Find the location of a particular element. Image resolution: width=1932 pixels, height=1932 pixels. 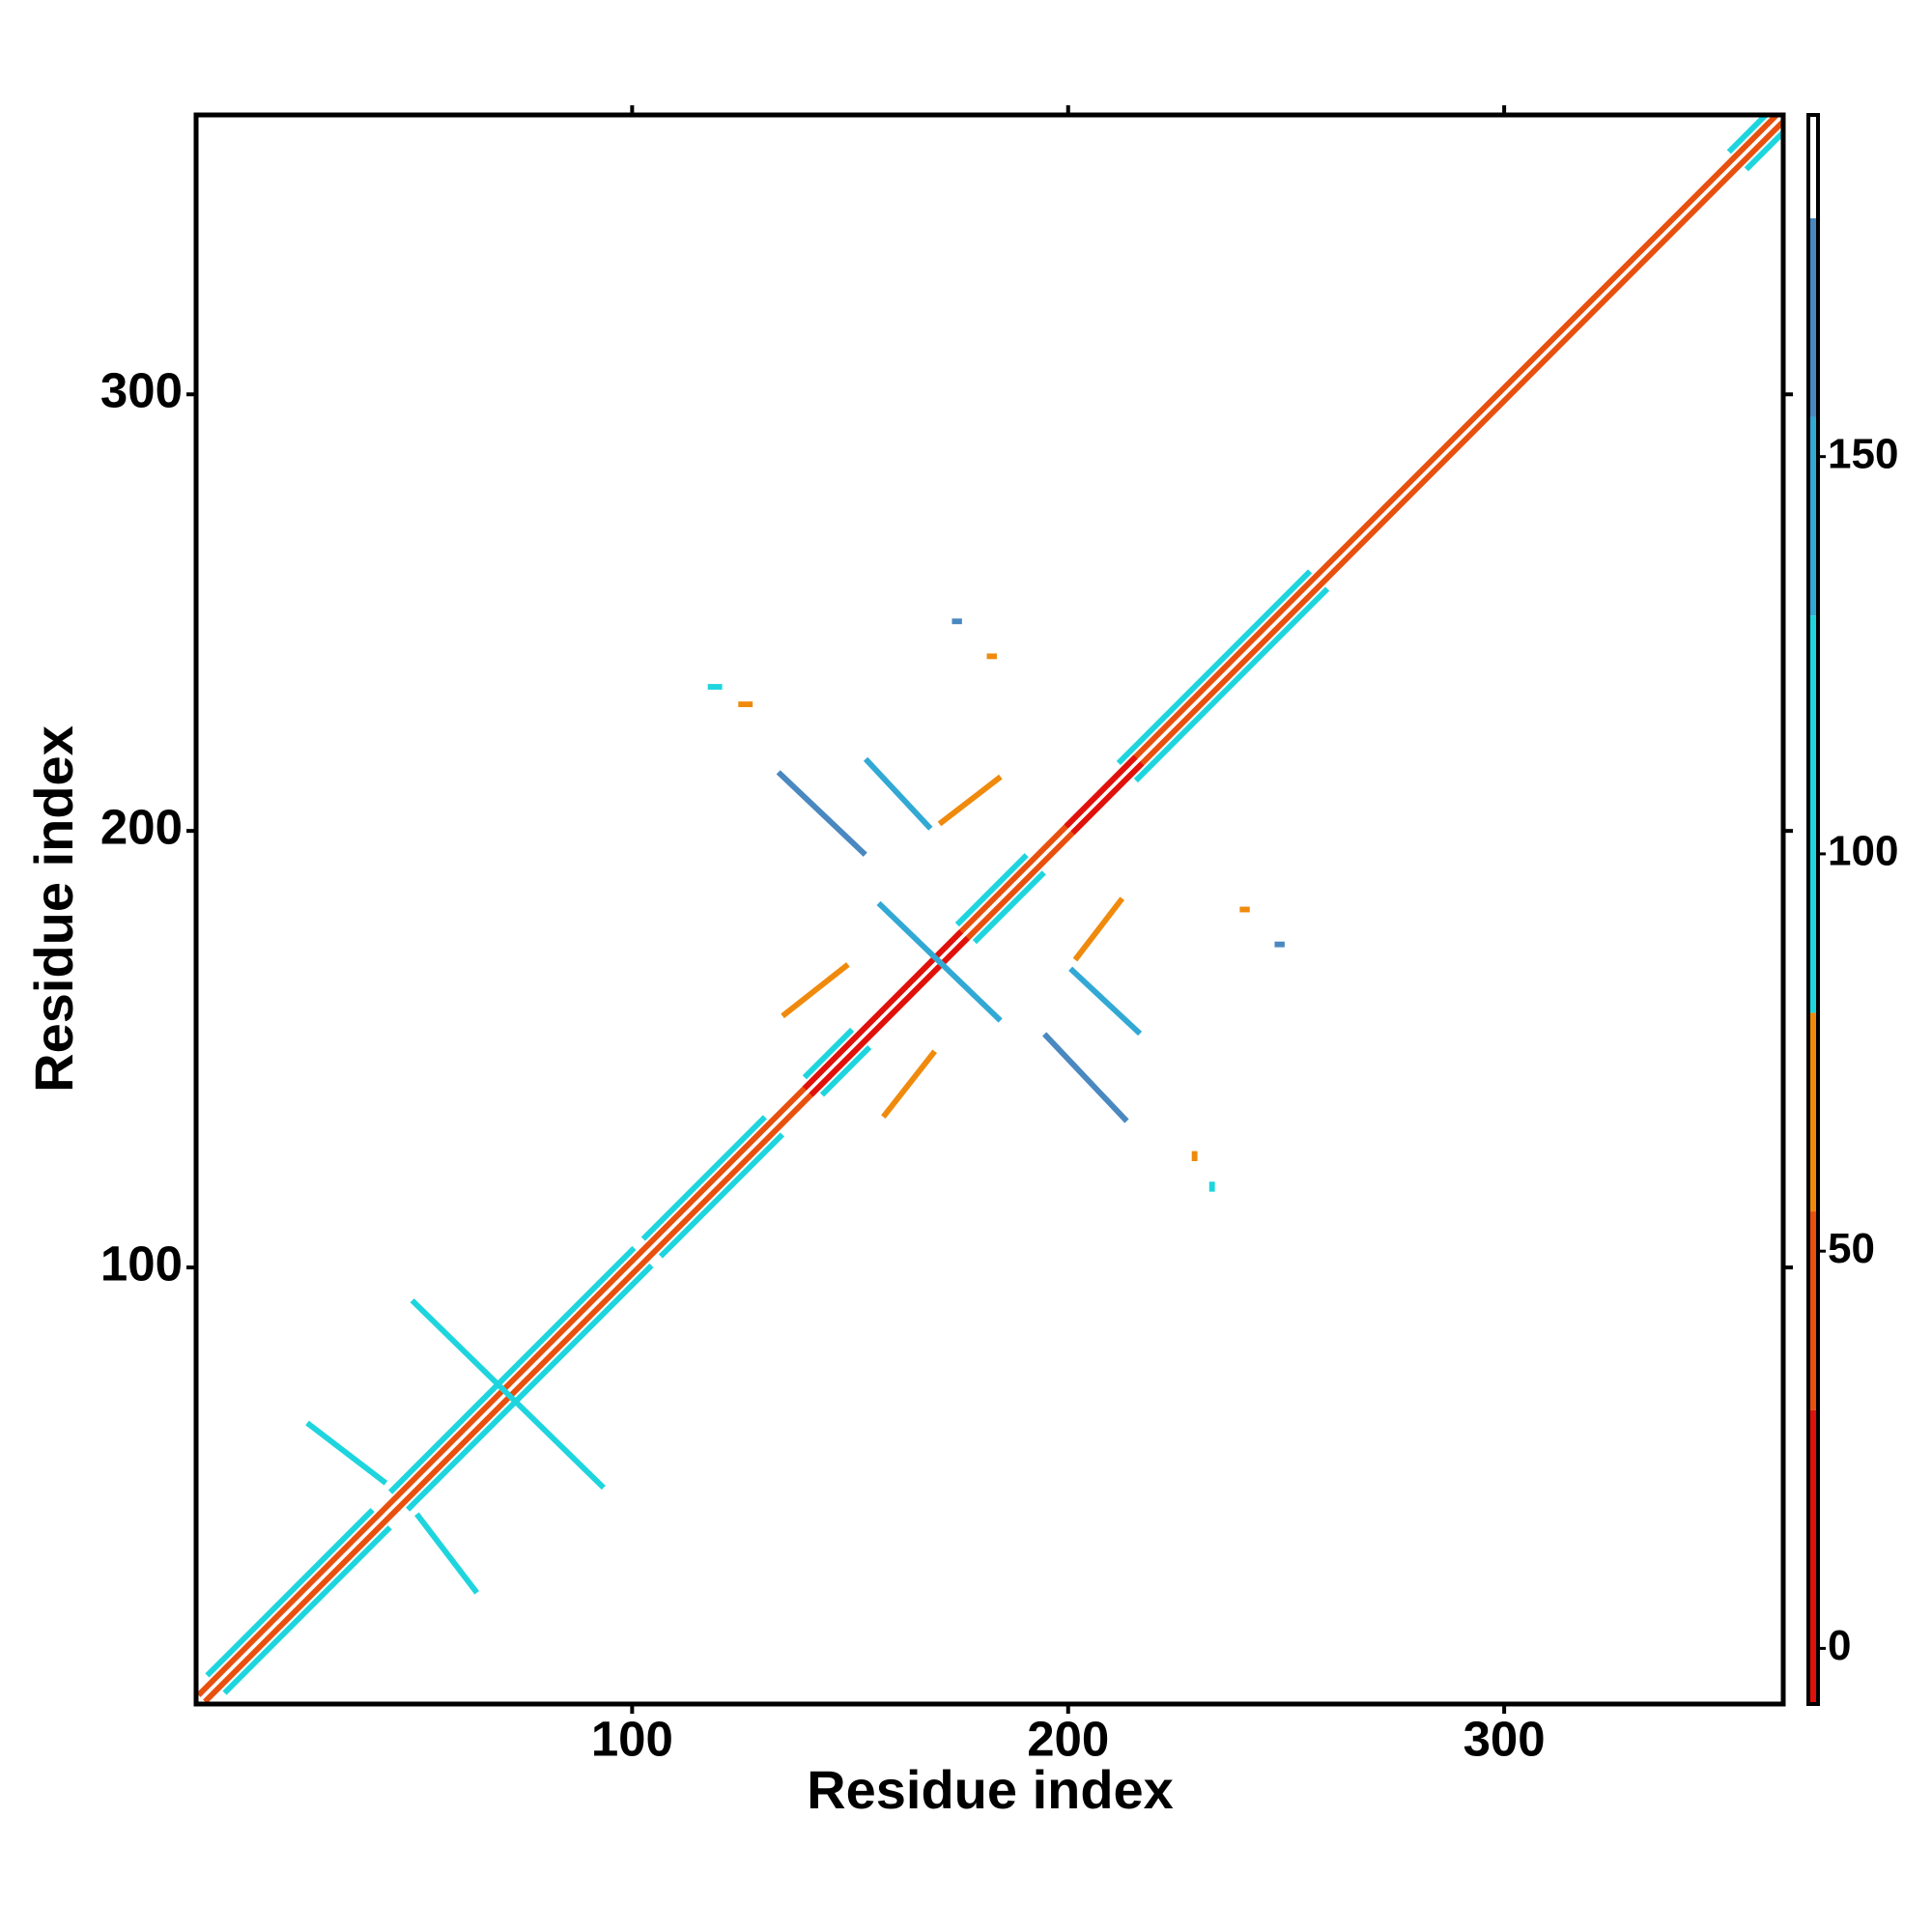

y-tick-label: 100 is located at coordinates (141, 1264).